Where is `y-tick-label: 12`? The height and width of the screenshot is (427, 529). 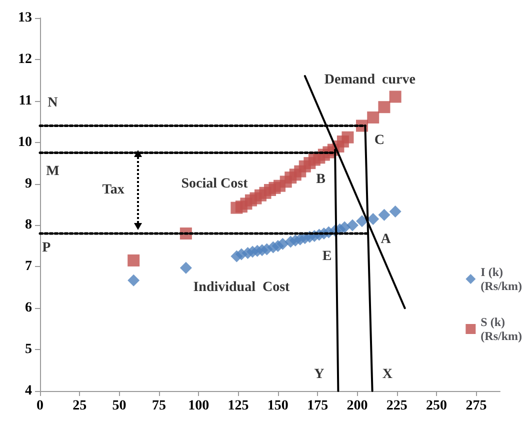
y-tick-label: 12 is located at coordinates (25, 59).